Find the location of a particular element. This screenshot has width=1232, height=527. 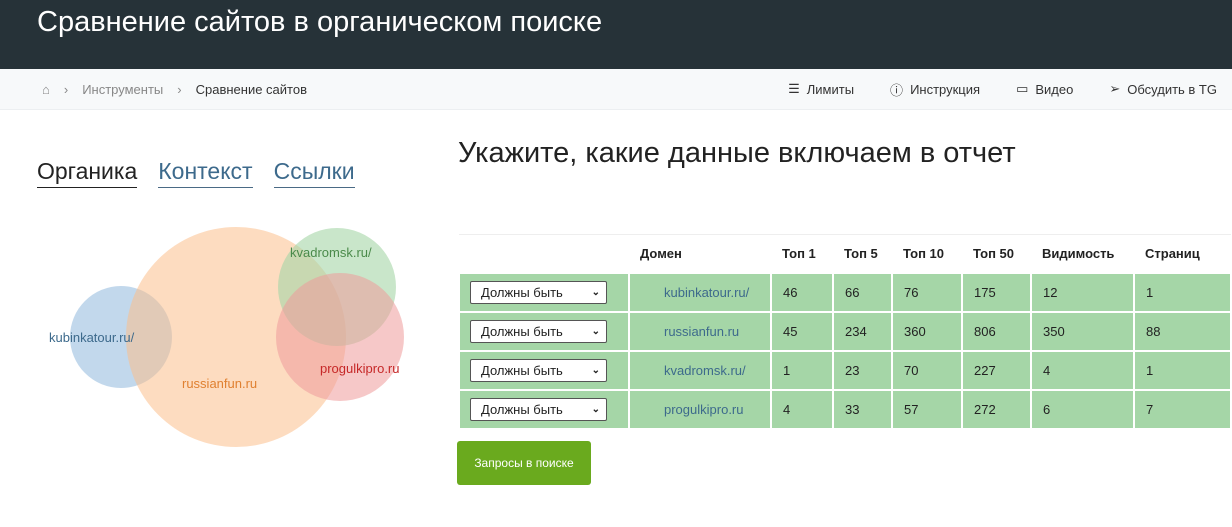

send-icon: ➢ is located at coordinates (1115, 88).